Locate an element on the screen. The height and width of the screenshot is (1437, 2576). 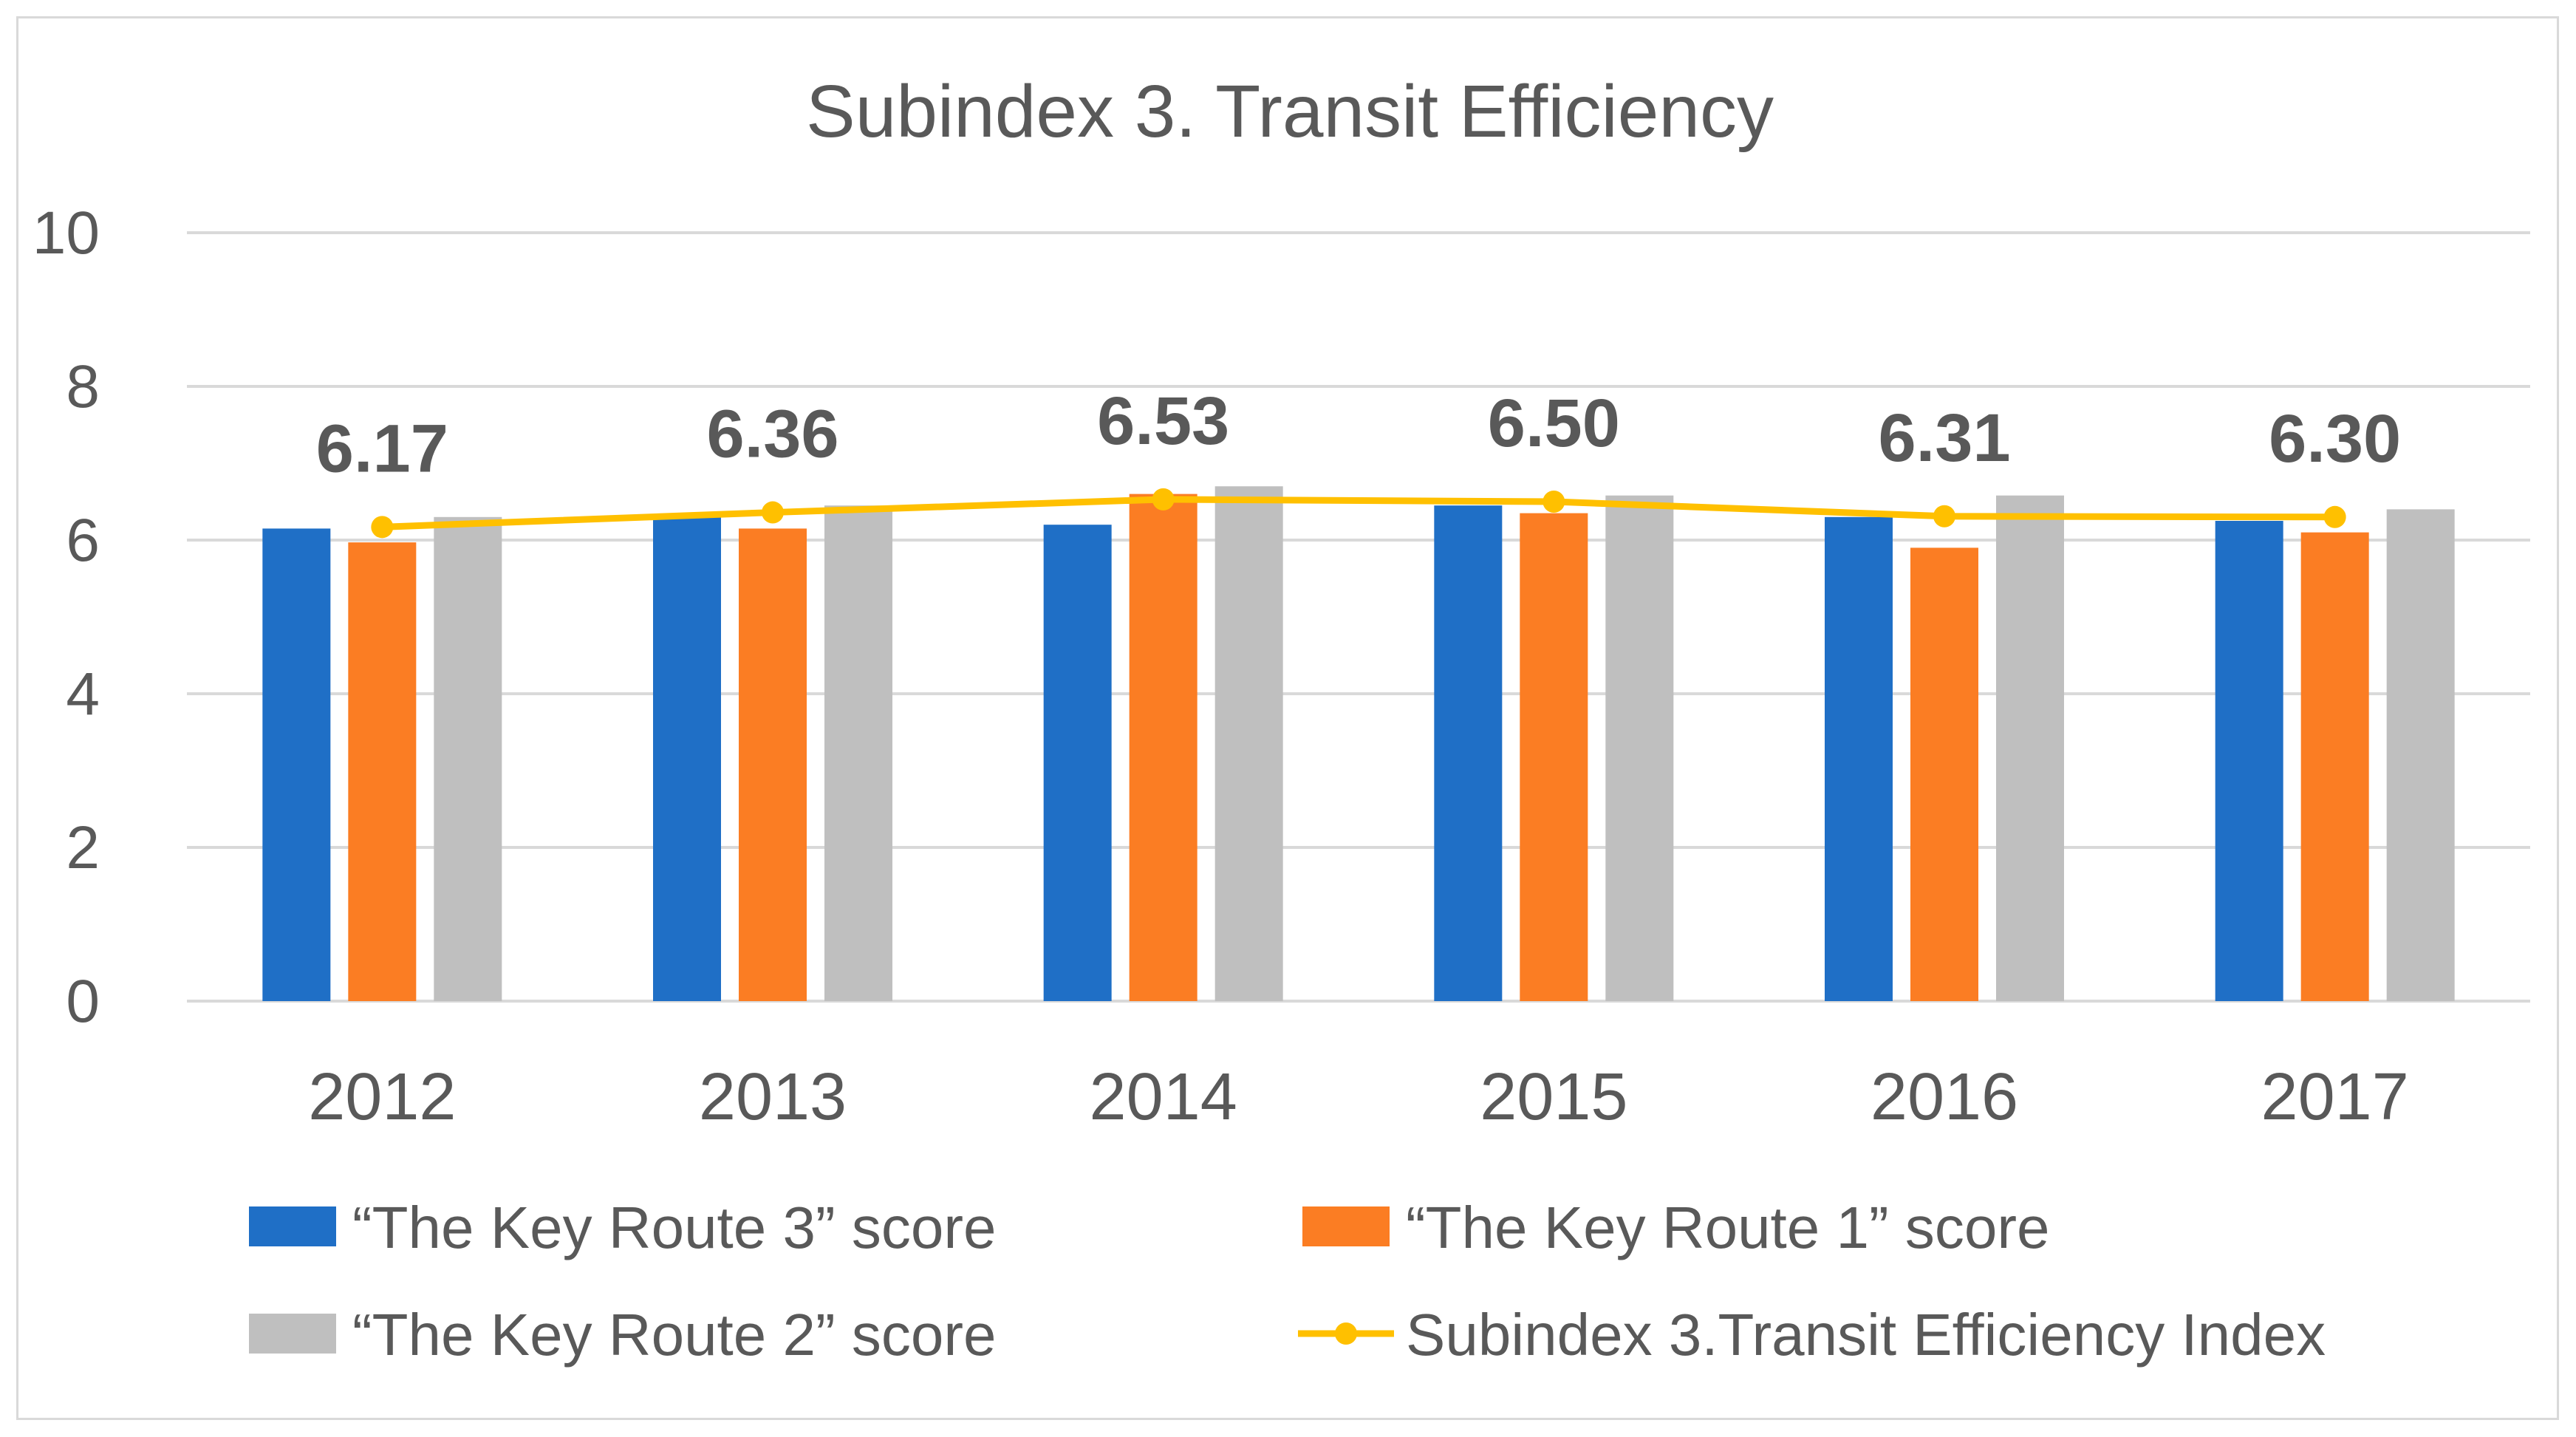
line-series is located at coordinates (1358, 513).